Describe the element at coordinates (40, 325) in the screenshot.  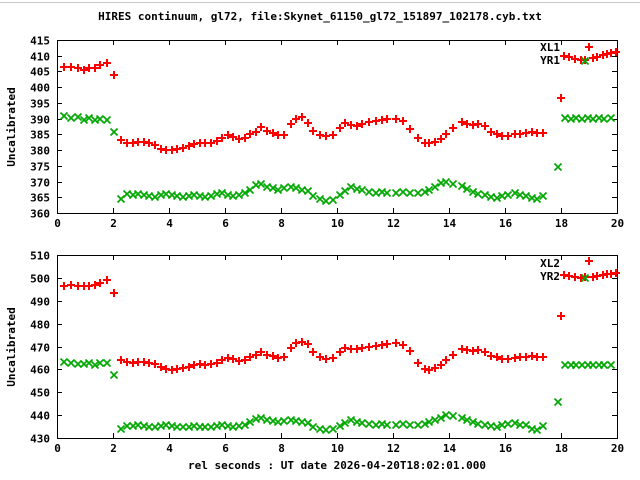
I see `y-tick-label: 480` at that location.